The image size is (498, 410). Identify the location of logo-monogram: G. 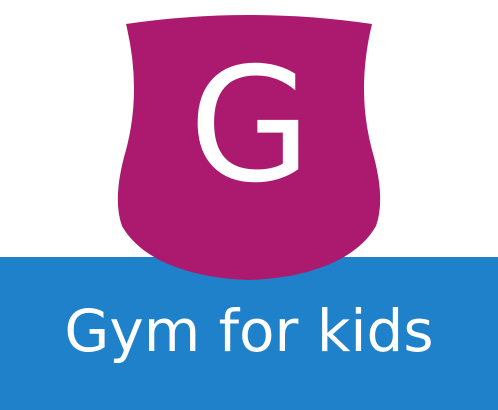
(250, 126).